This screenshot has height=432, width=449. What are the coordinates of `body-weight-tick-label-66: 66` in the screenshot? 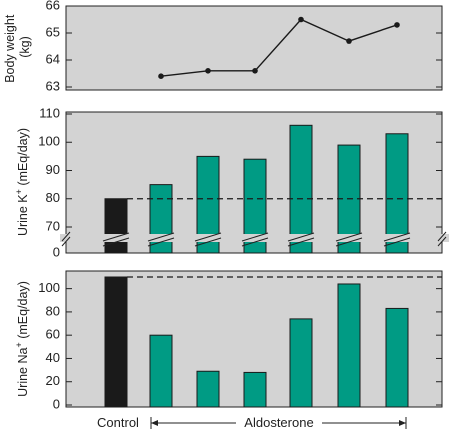 It's located at (53, 6).